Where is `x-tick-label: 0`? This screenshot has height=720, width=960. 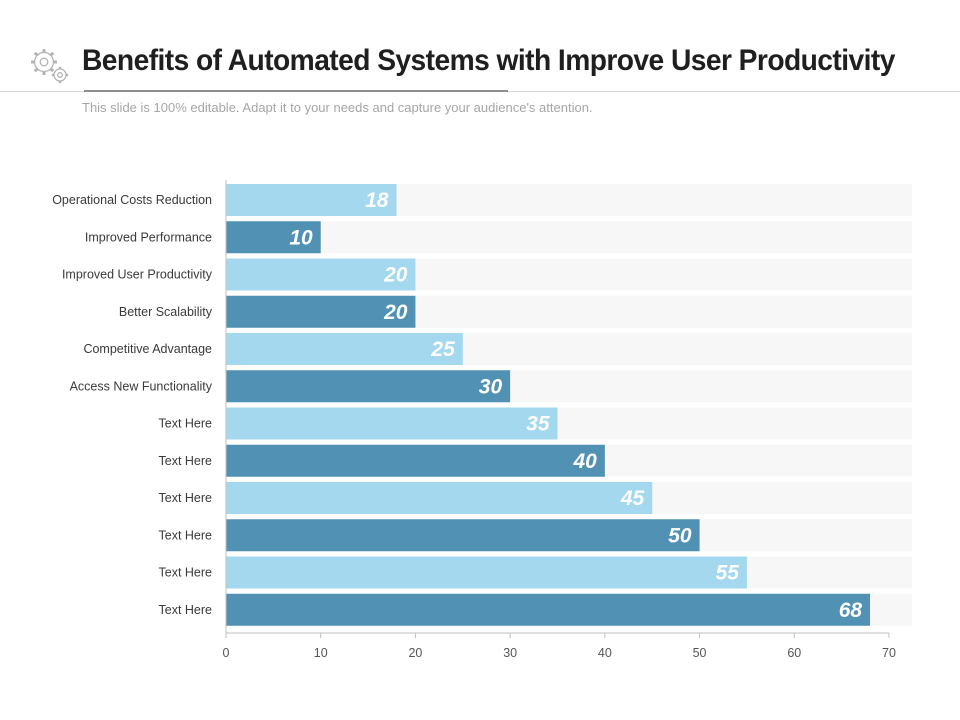
x-tick-label: 0 is located at coordinates (226, 653).